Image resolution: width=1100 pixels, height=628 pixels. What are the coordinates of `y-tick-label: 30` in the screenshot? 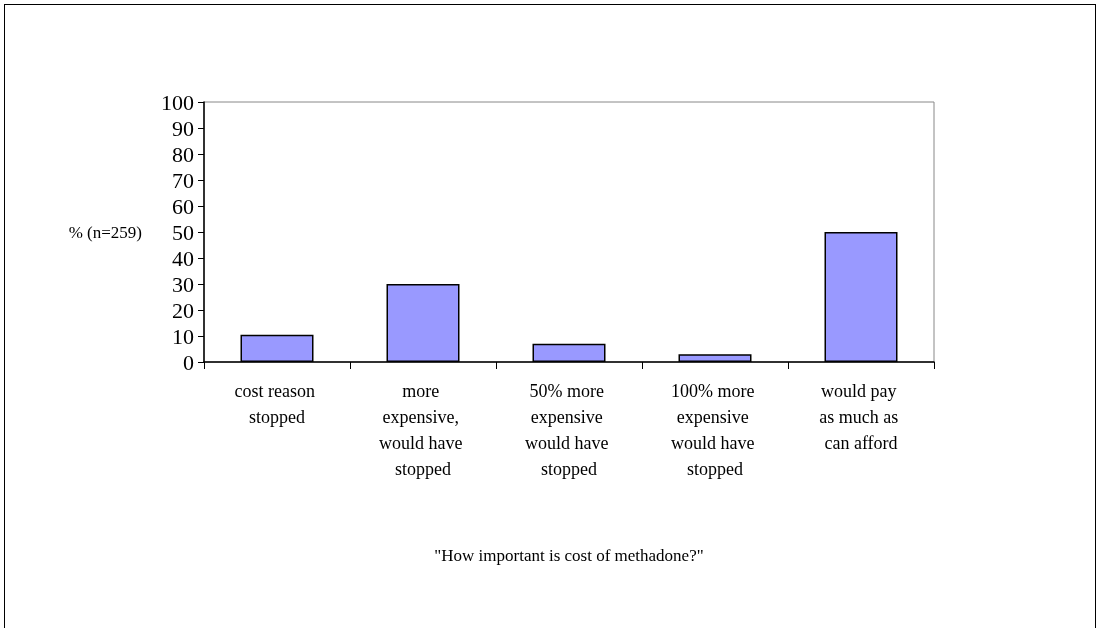 It's located at (183, 284).